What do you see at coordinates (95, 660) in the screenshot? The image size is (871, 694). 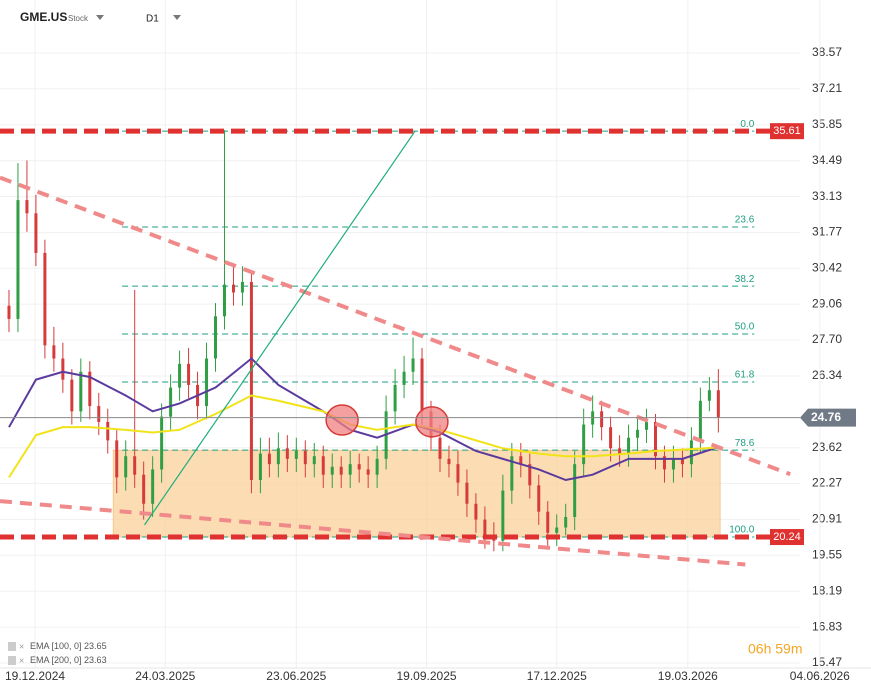 I see `legend-value: 23.63` at bounding box center [95, 660].